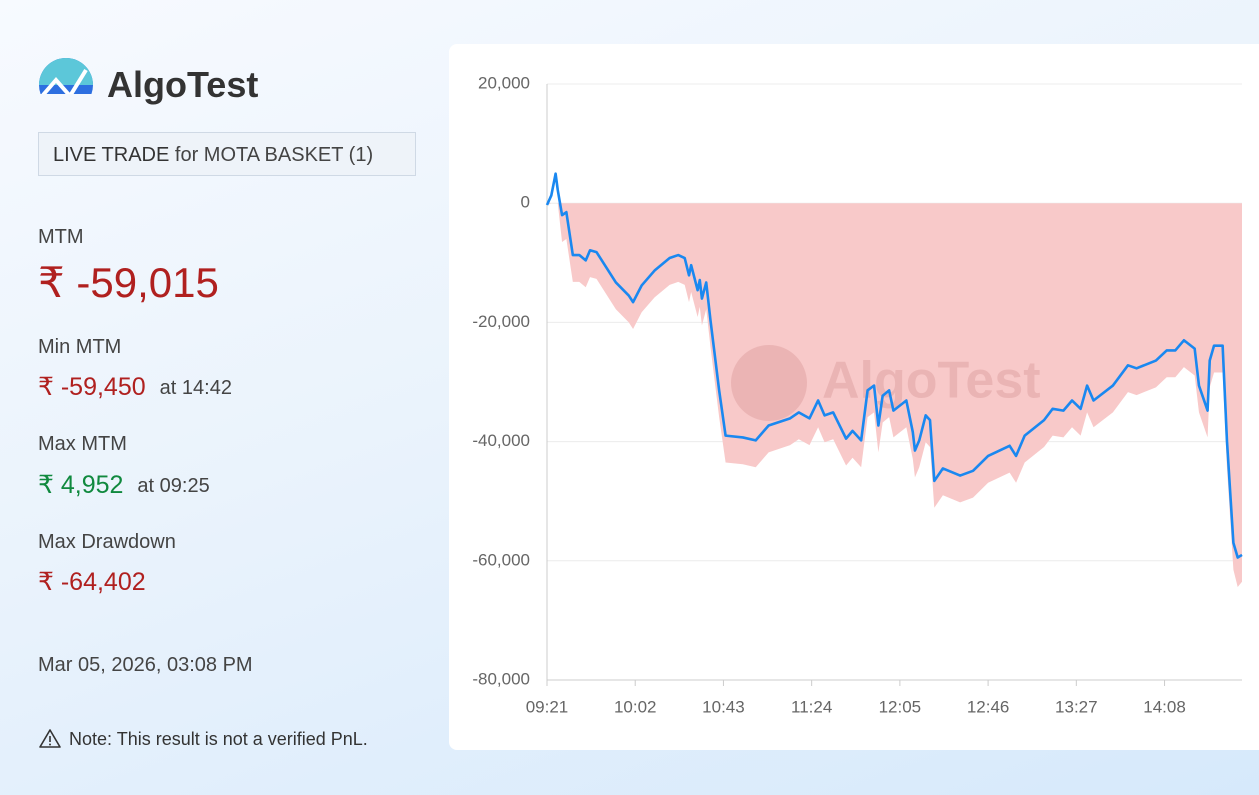 This screenshot has width=1259, height=795. Describe the element at coordinates (81, 485) in the screenshot. I see `stat-value: ₹ 4,952` at that location.